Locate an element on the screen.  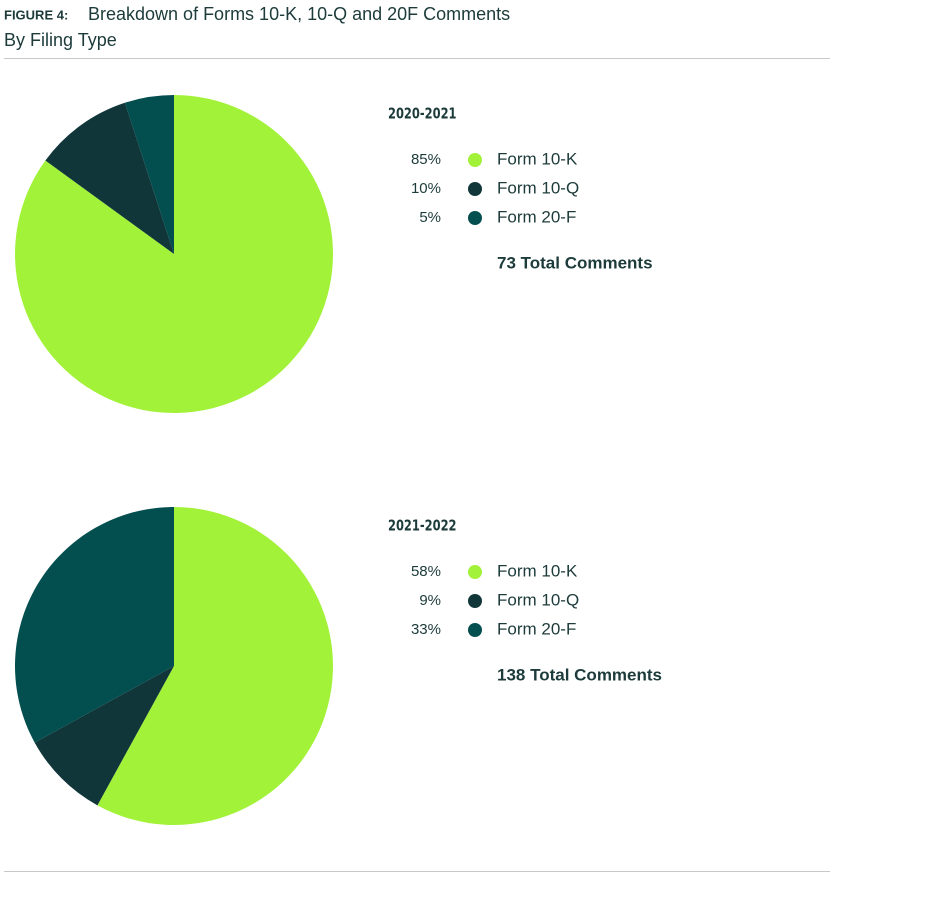
total-annotation: 73 Total Comments is located at coordinates (575, 262).